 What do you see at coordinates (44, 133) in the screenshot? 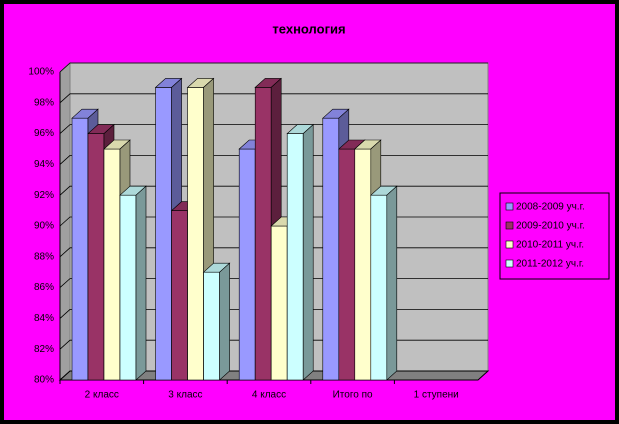
I see `y-tick-label: 96%` at bounding box center [44, 133].